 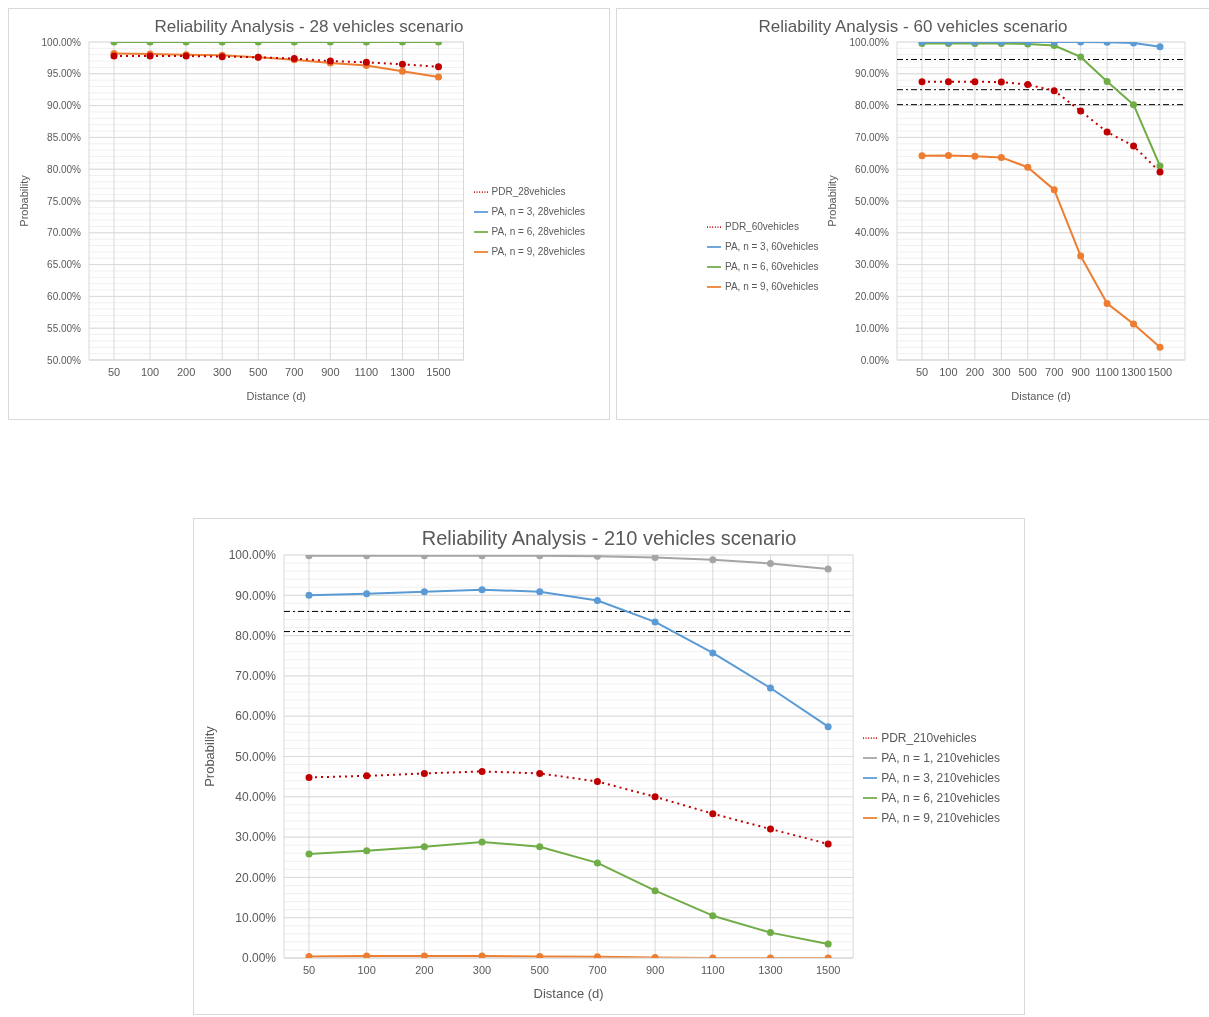 I want to click on y-tick-label: 60.00%, so click(x=64, y=296).